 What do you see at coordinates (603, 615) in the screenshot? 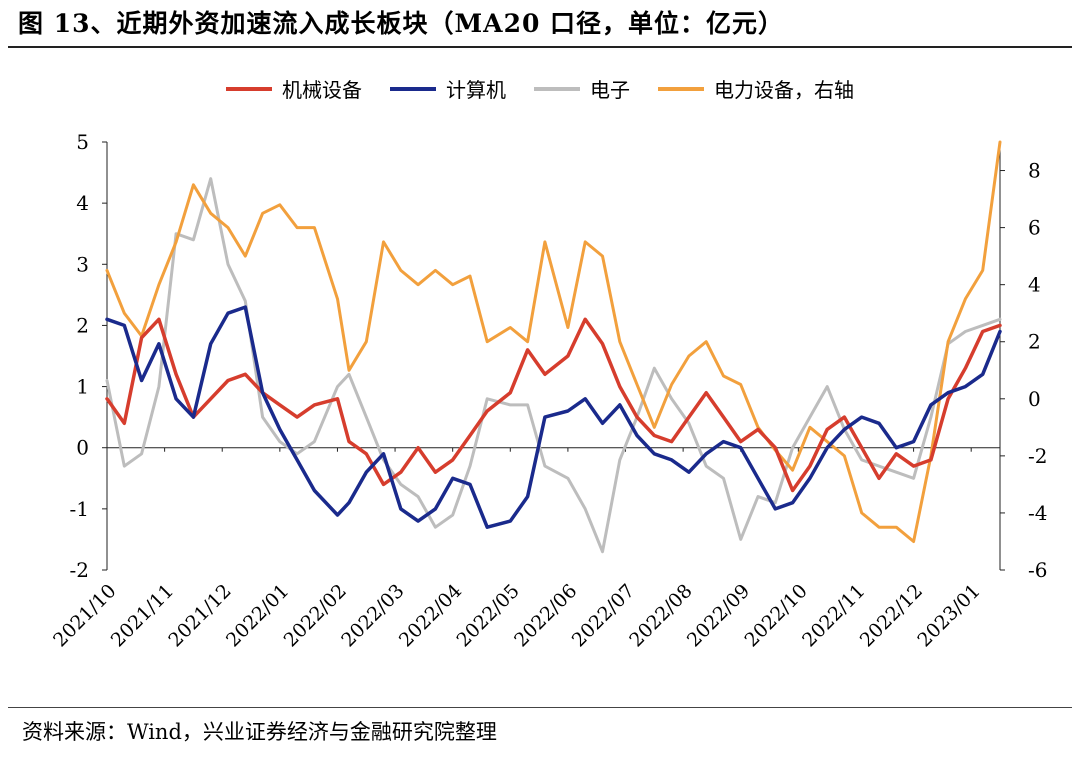
I see `x-tick-label: 2022/07` at bounding box center [603, 615].